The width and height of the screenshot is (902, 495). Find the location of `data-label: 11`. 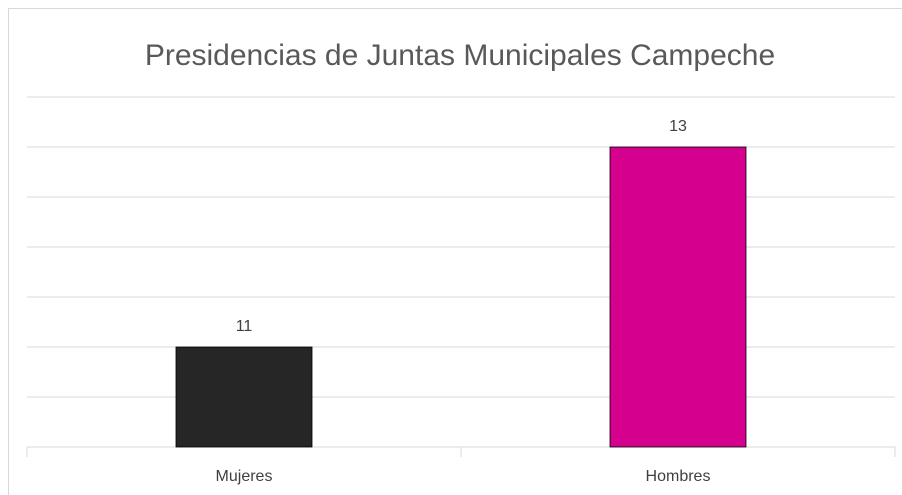

data-label: 11 is located at coordinates (244, 326).